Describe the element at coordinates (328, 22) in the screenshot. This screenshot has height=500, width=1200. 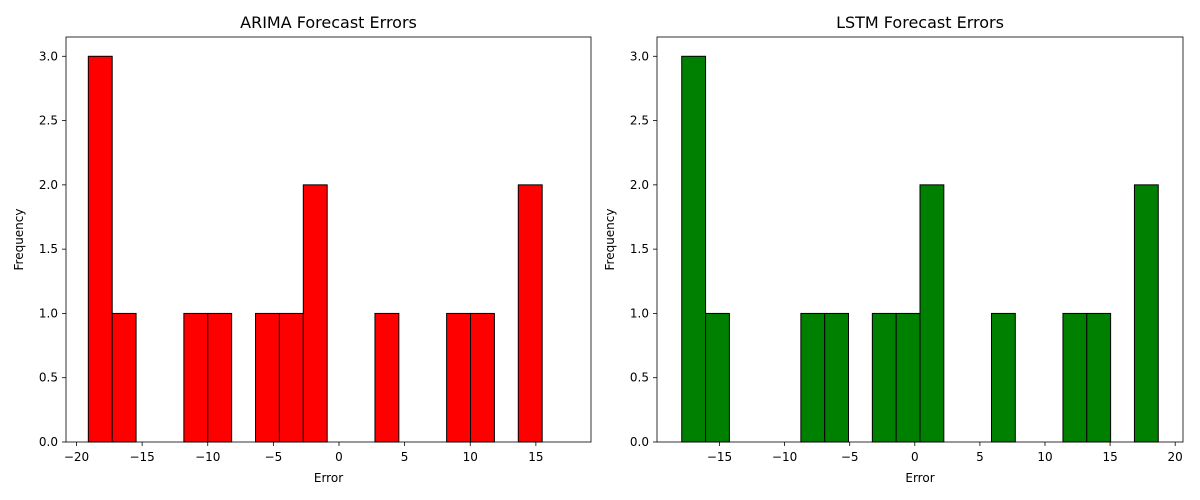
I see `arima-chart-title: ARIMA Forecast Errors` at that location.